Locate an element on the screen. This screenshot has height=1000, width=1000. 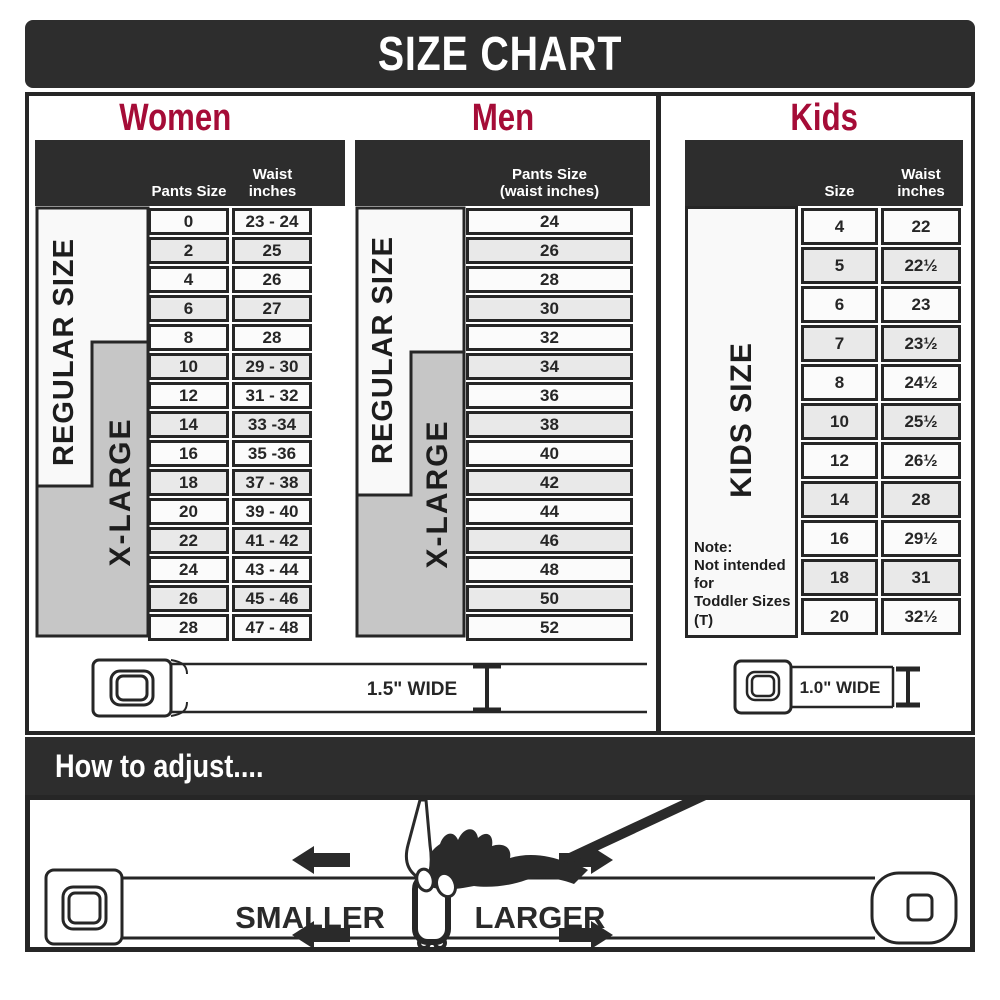
table-cell: 23 is located at coordinates (921, 304).